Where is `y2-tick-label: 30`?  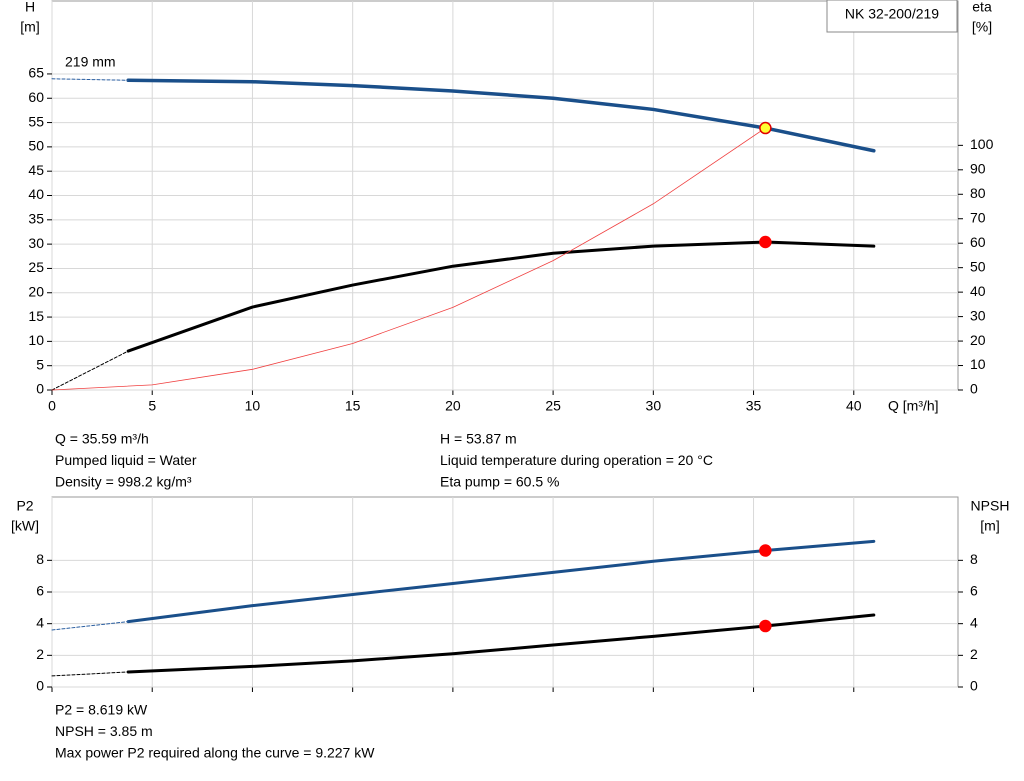 y2-tick-label: 30 is located at coordinates (978, 315).